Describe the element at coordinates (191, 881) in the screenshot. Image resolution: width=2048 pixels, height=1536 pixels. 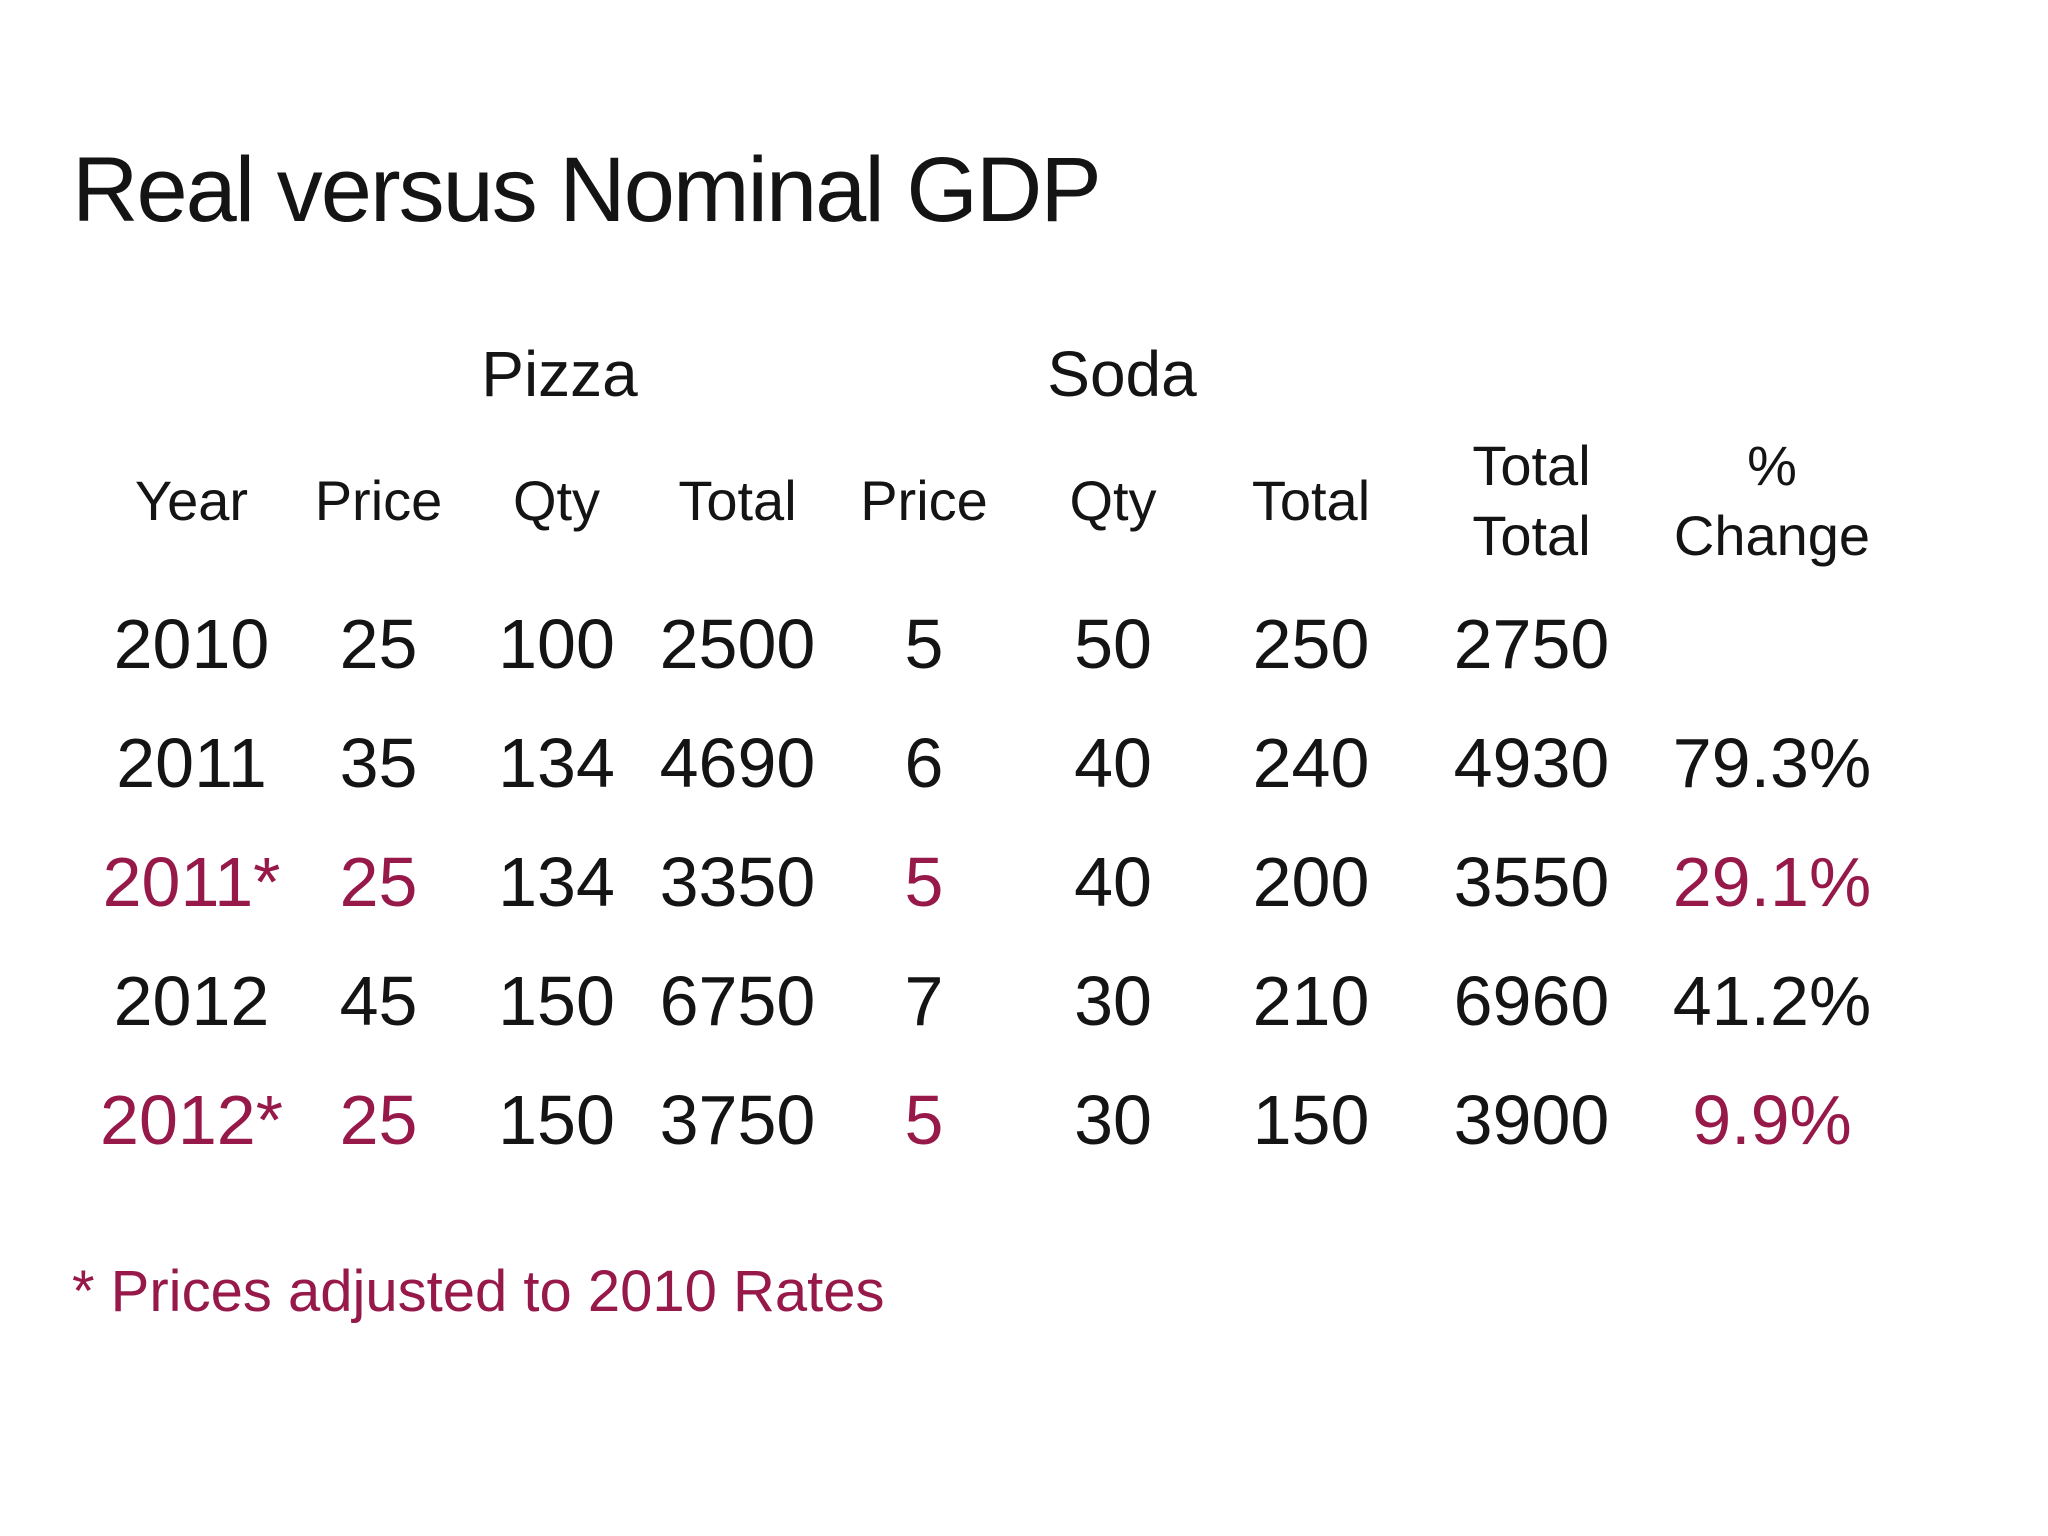
I see `cell-year: 2011*` at that location.